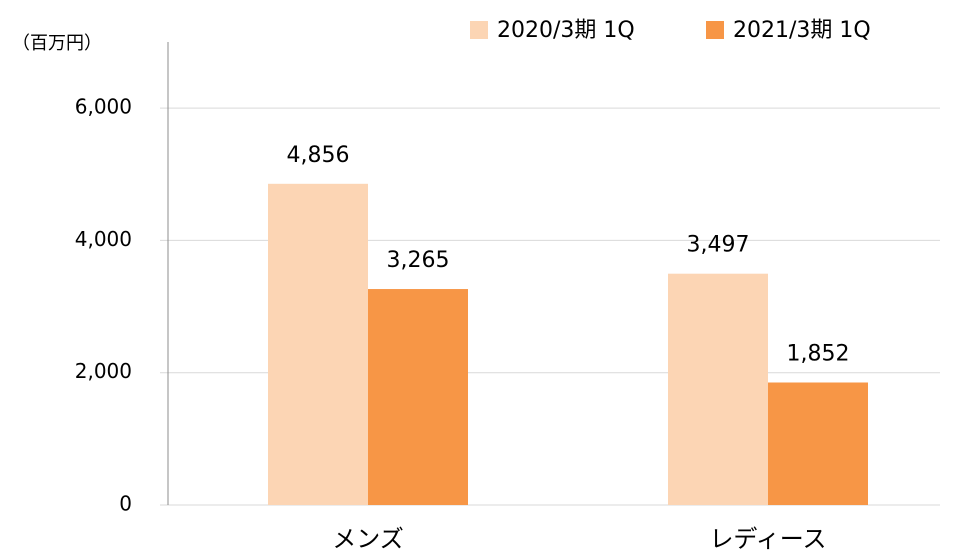 This screenshot has height=553, width=957. What do you see at coordinates (418, 260) in the screenshot?
I see `data-label: 3,265` at bounding box center [418, 260].